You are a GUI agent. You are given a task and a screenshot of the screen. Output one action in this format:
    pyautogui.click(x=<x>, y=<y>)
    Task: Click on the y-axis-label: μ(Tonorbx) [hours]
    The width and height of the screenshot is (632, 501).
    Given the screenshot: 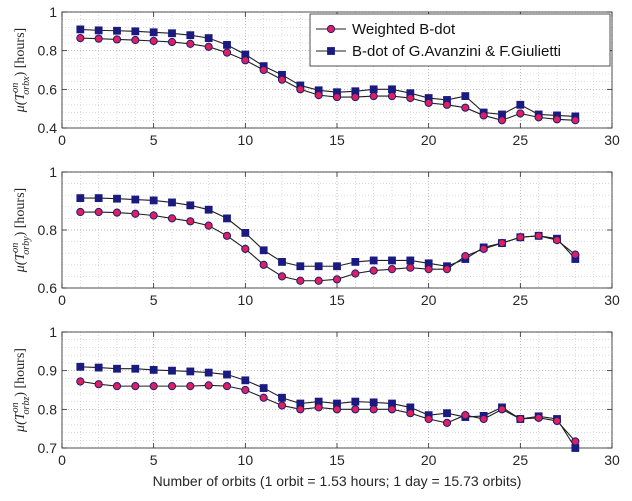 What is the action you would take?
    pyautogui.click(x=21, y=70)
    